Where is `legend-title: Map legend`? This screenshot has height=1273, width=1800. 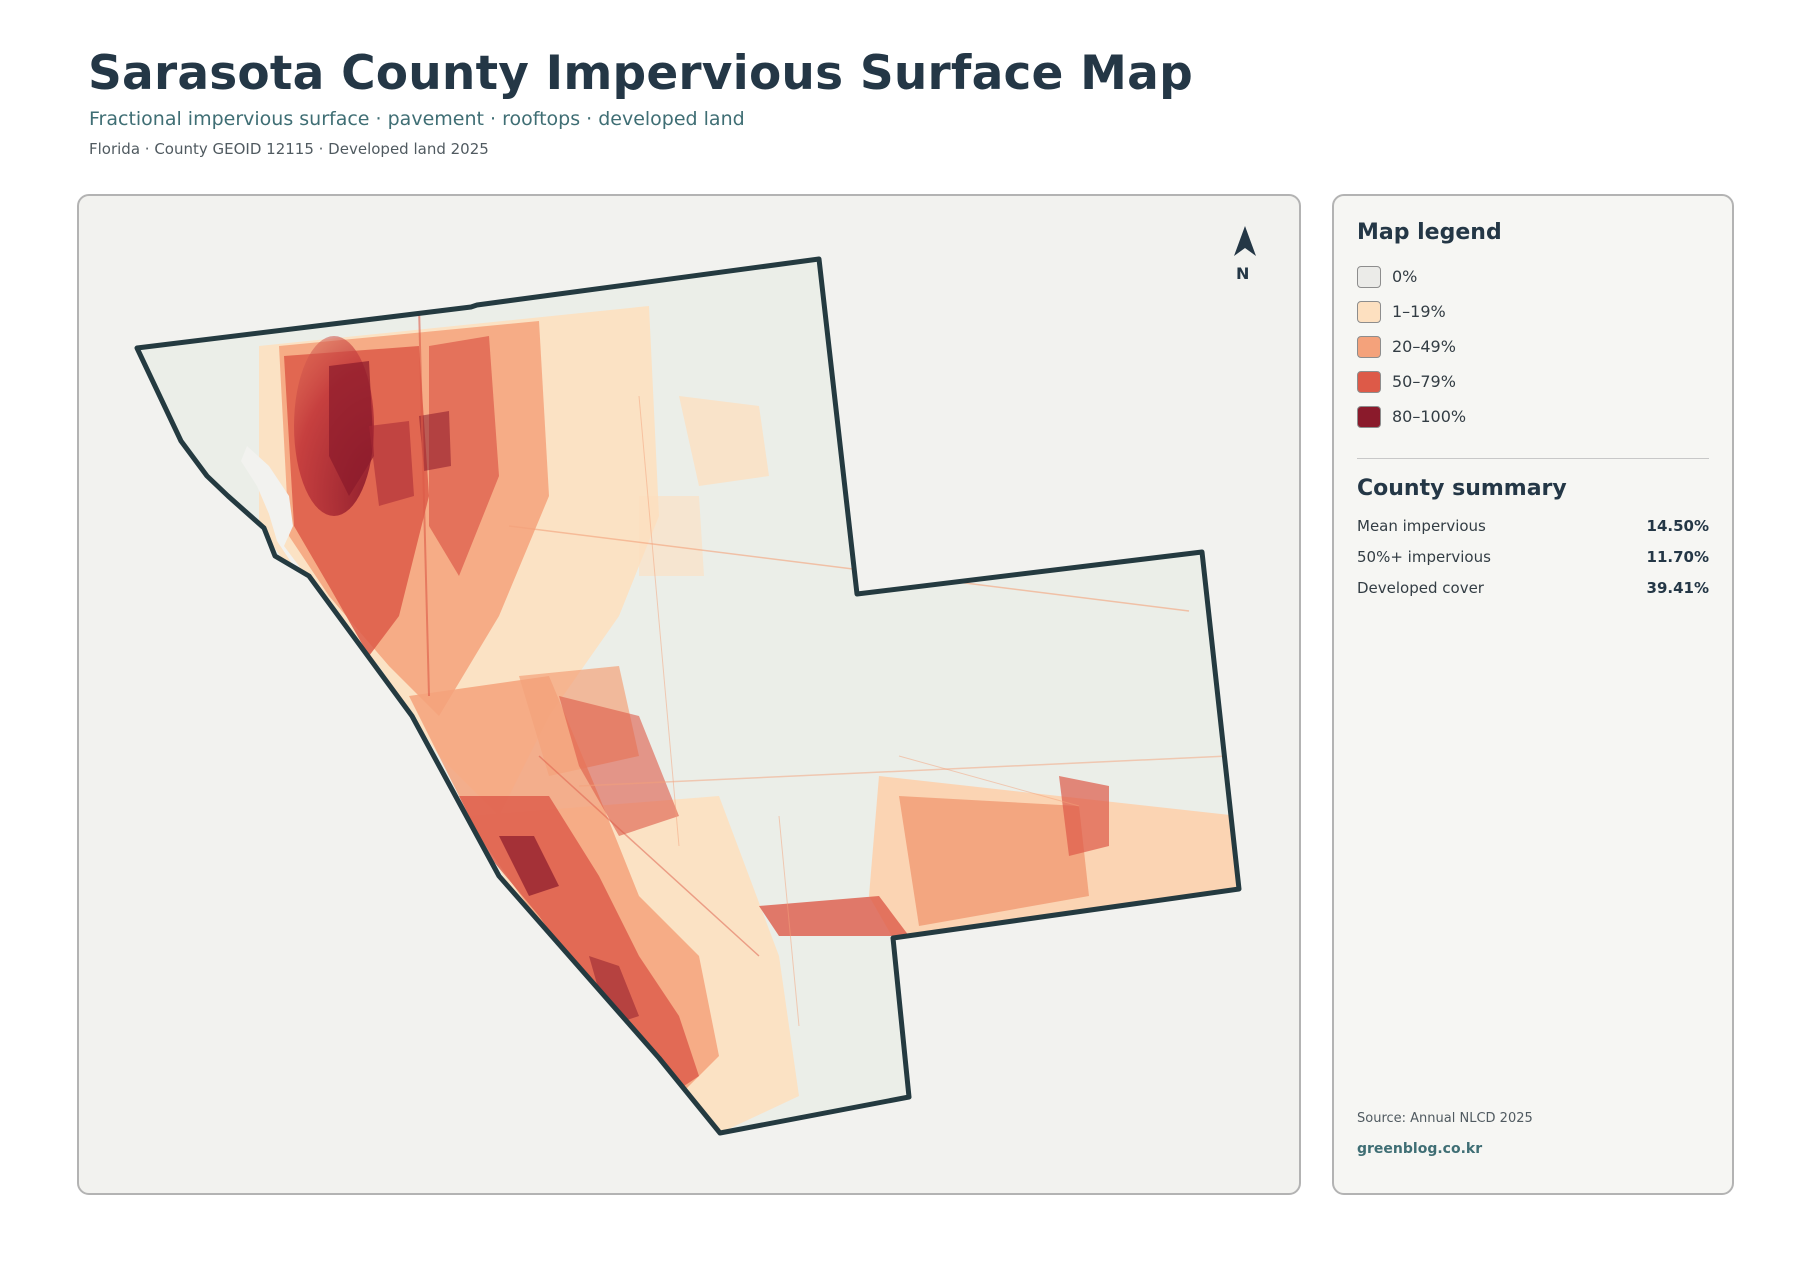
legend-title: Map legend is located at coordinates (1429, 232).